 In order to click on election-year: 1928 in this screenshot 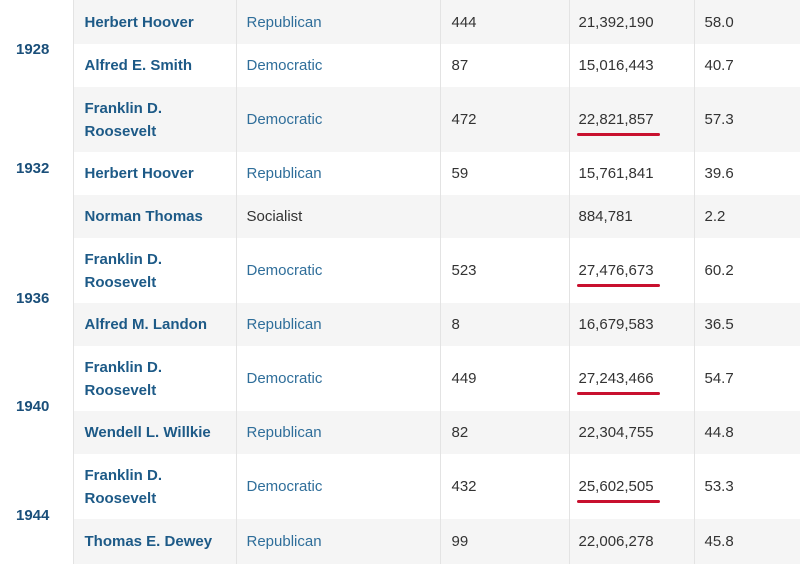, I will do `click(37, 43)`.